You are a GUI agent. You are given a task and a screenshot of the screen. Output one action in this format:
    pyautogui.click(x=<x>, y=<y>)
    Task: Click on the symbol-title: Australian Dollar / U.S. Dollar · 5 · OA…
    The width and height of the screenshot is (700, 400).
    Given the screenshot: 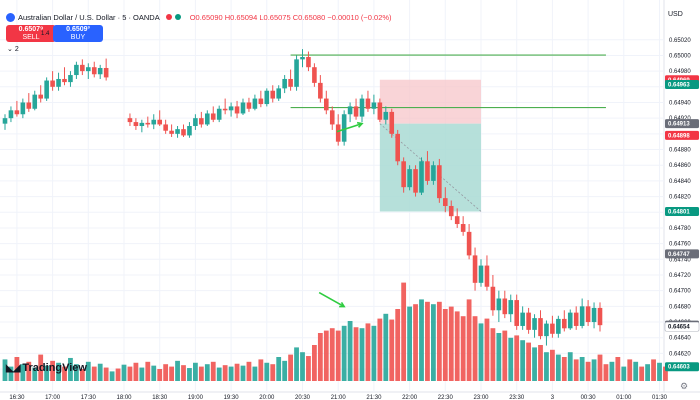 What is the action you would take?
    pyautogui.click(x=89, y=17)
    